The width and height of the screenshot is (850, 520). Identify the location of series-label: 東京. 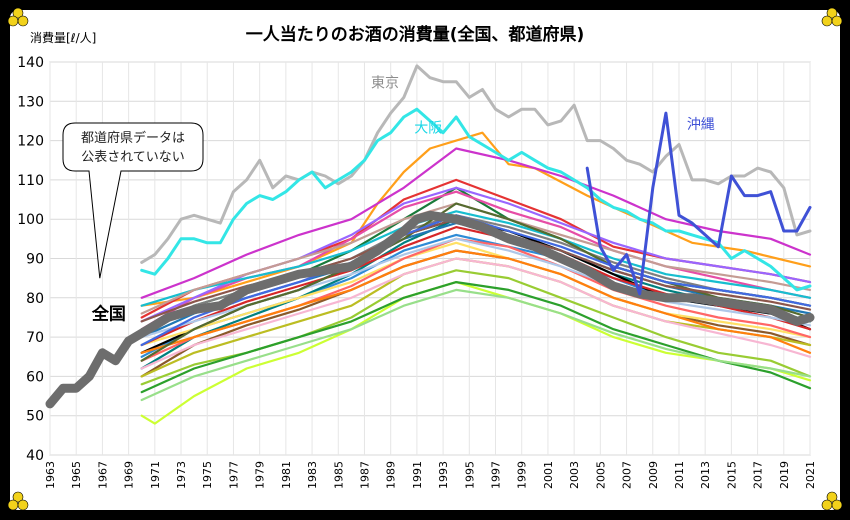
(385, 84).